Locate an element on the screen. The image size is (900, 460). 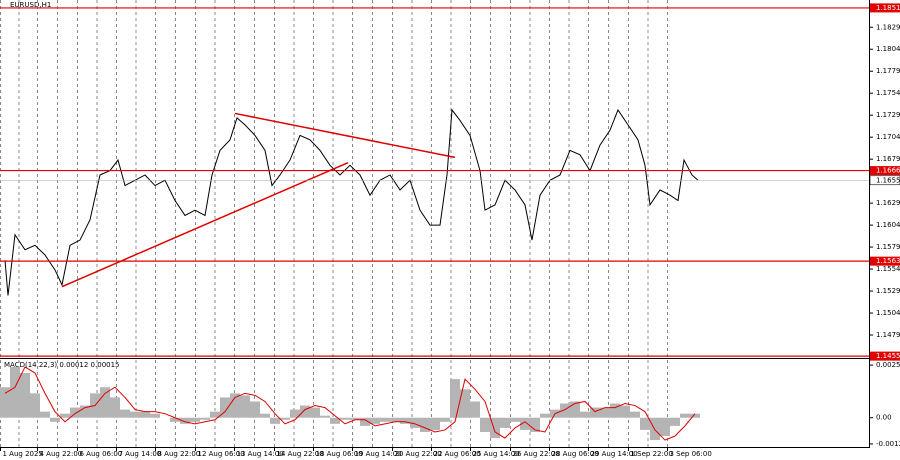
x-tick-label: 4 Aug 22:00 is located at coordinates (61, 454).